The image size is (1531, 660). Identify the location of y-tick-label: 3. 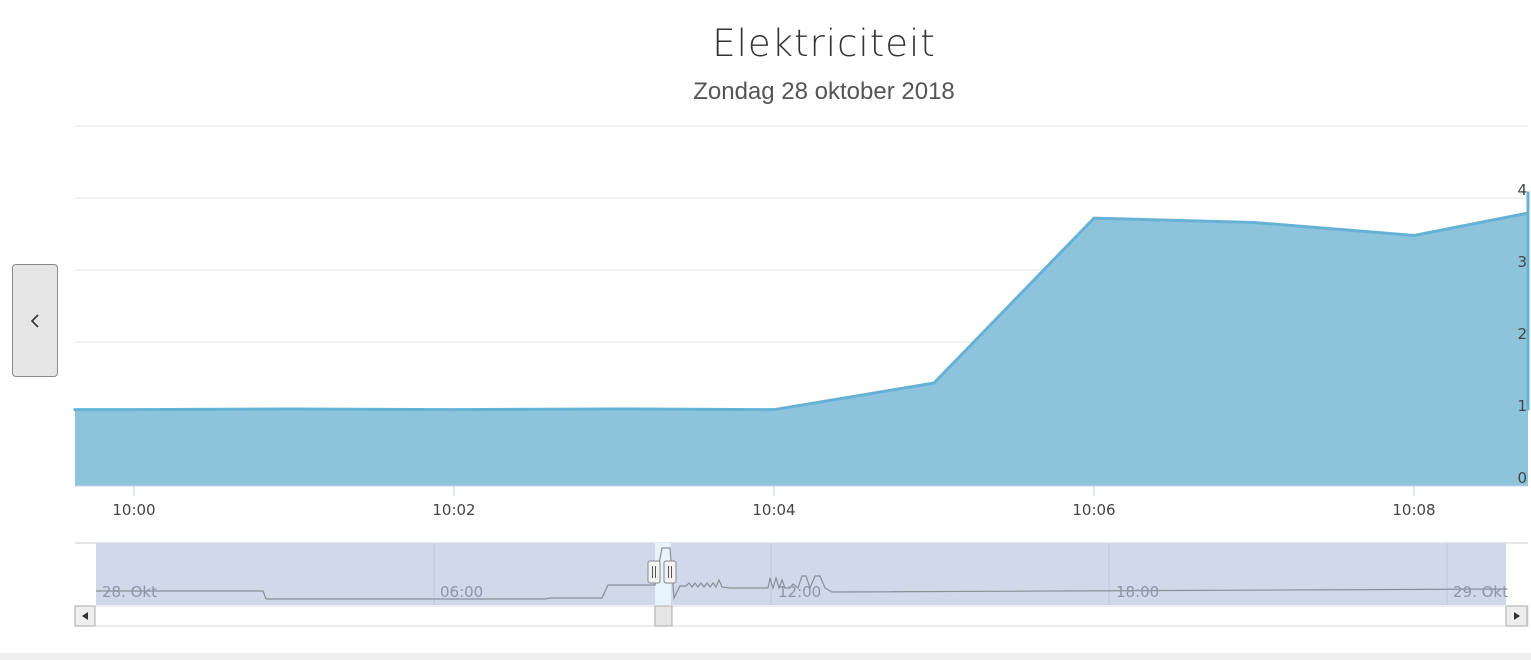
(1522, 262).